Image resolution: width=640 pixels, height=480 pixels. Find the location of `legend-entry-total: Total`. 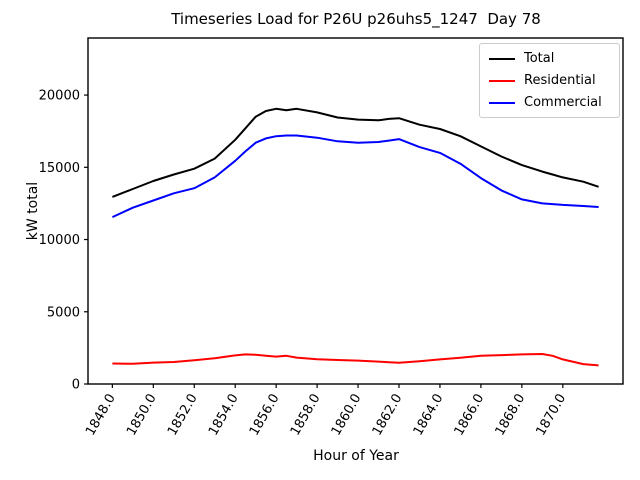

legend-entry-total: Total is located at coordinates (549, 58).